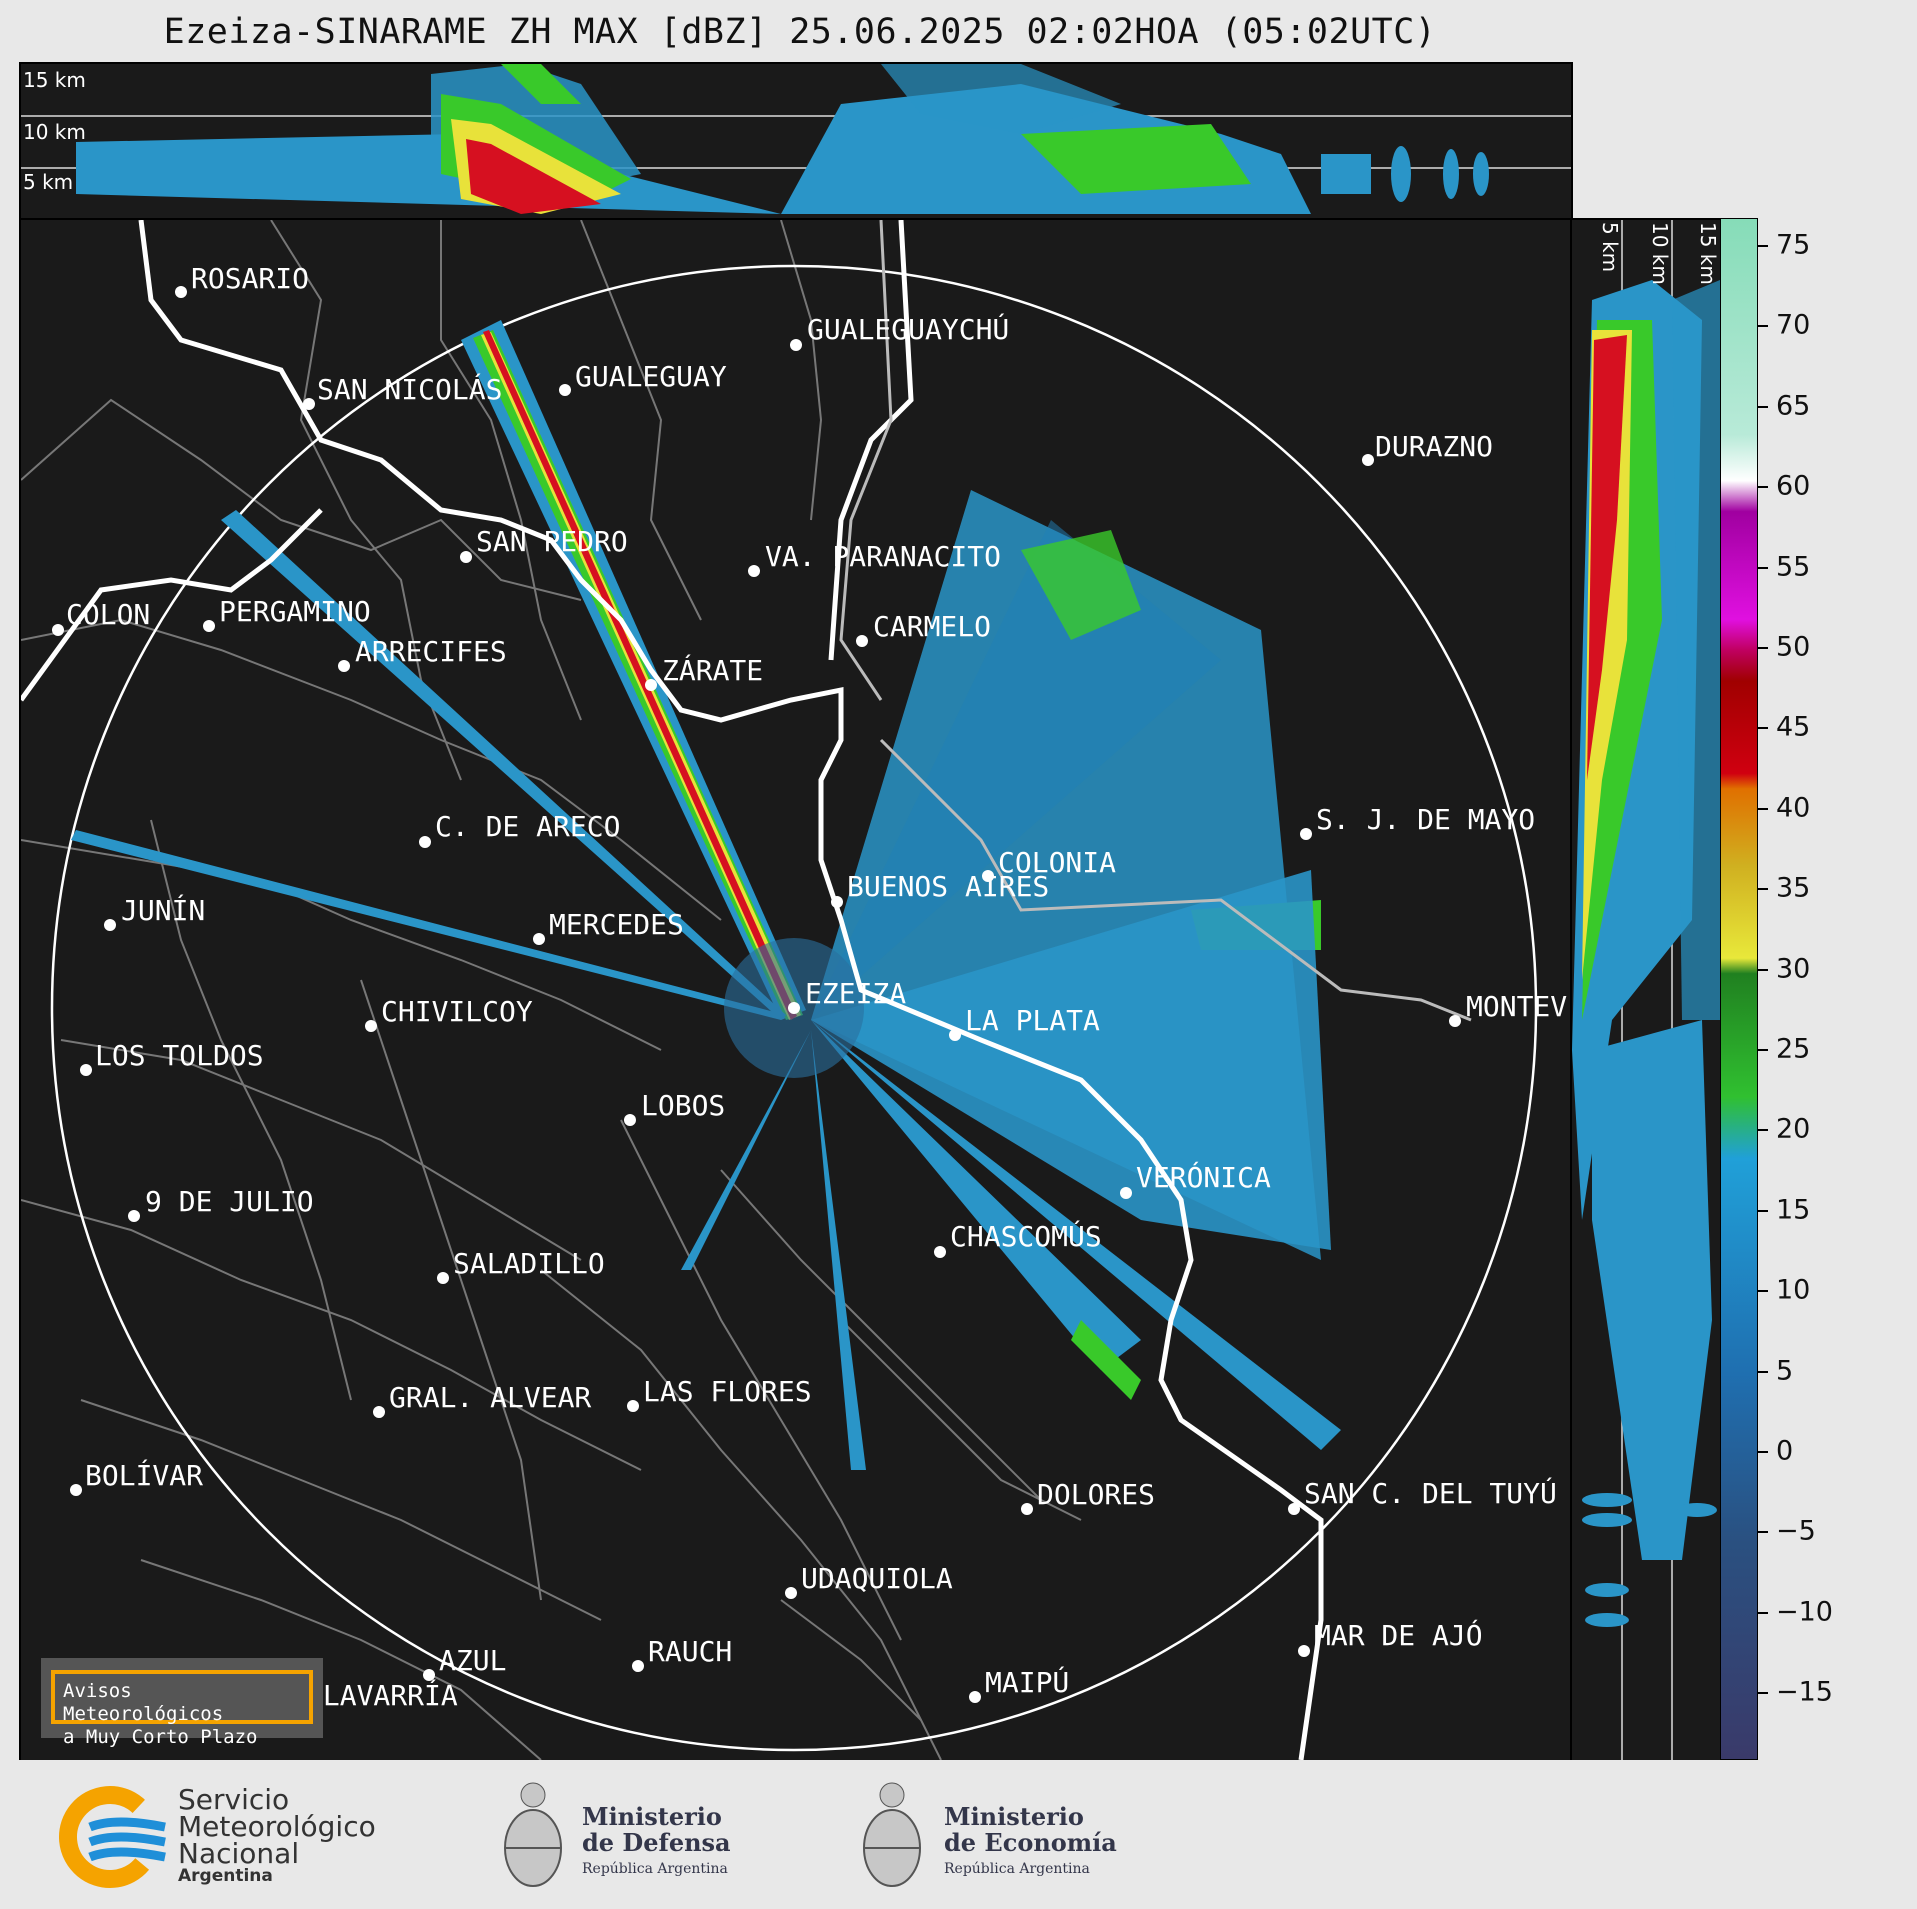 This screenshot has height=1909, width=1917. Describe the element at coordinates (988, 876) in the screenshot. I see `city-dot-colonia` at that location.